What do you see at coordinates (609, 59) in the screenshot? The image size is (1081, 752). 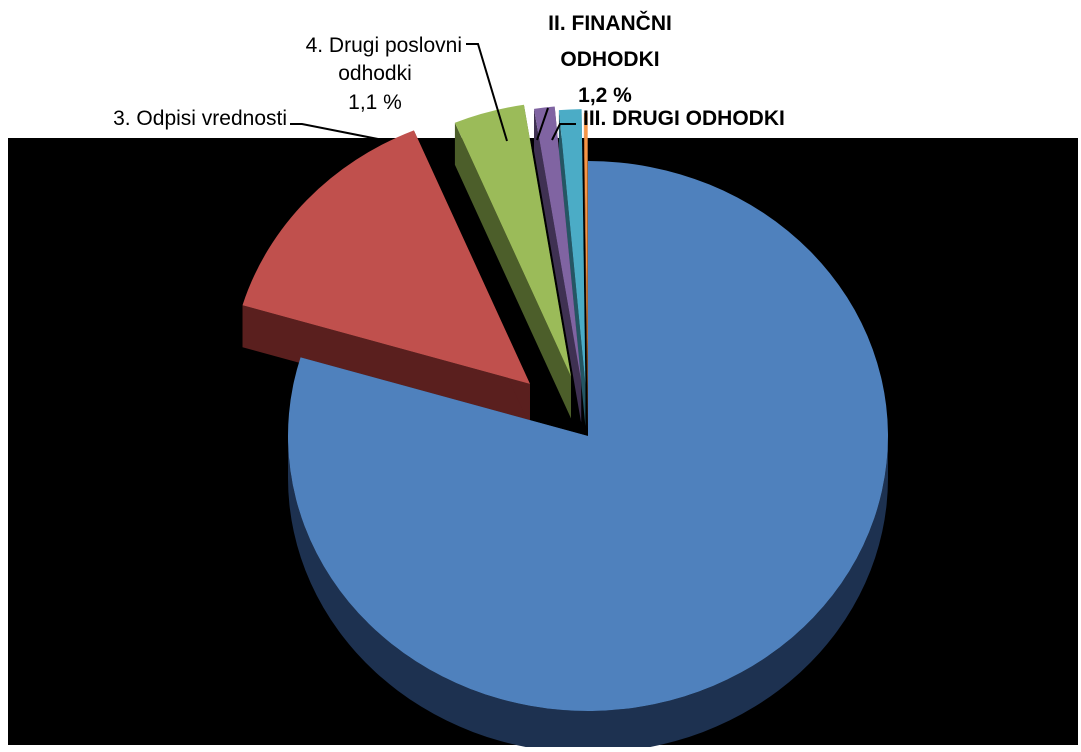 I see `slice-label-teal-line2: ODHODKI` at bounding box center [609, 59].